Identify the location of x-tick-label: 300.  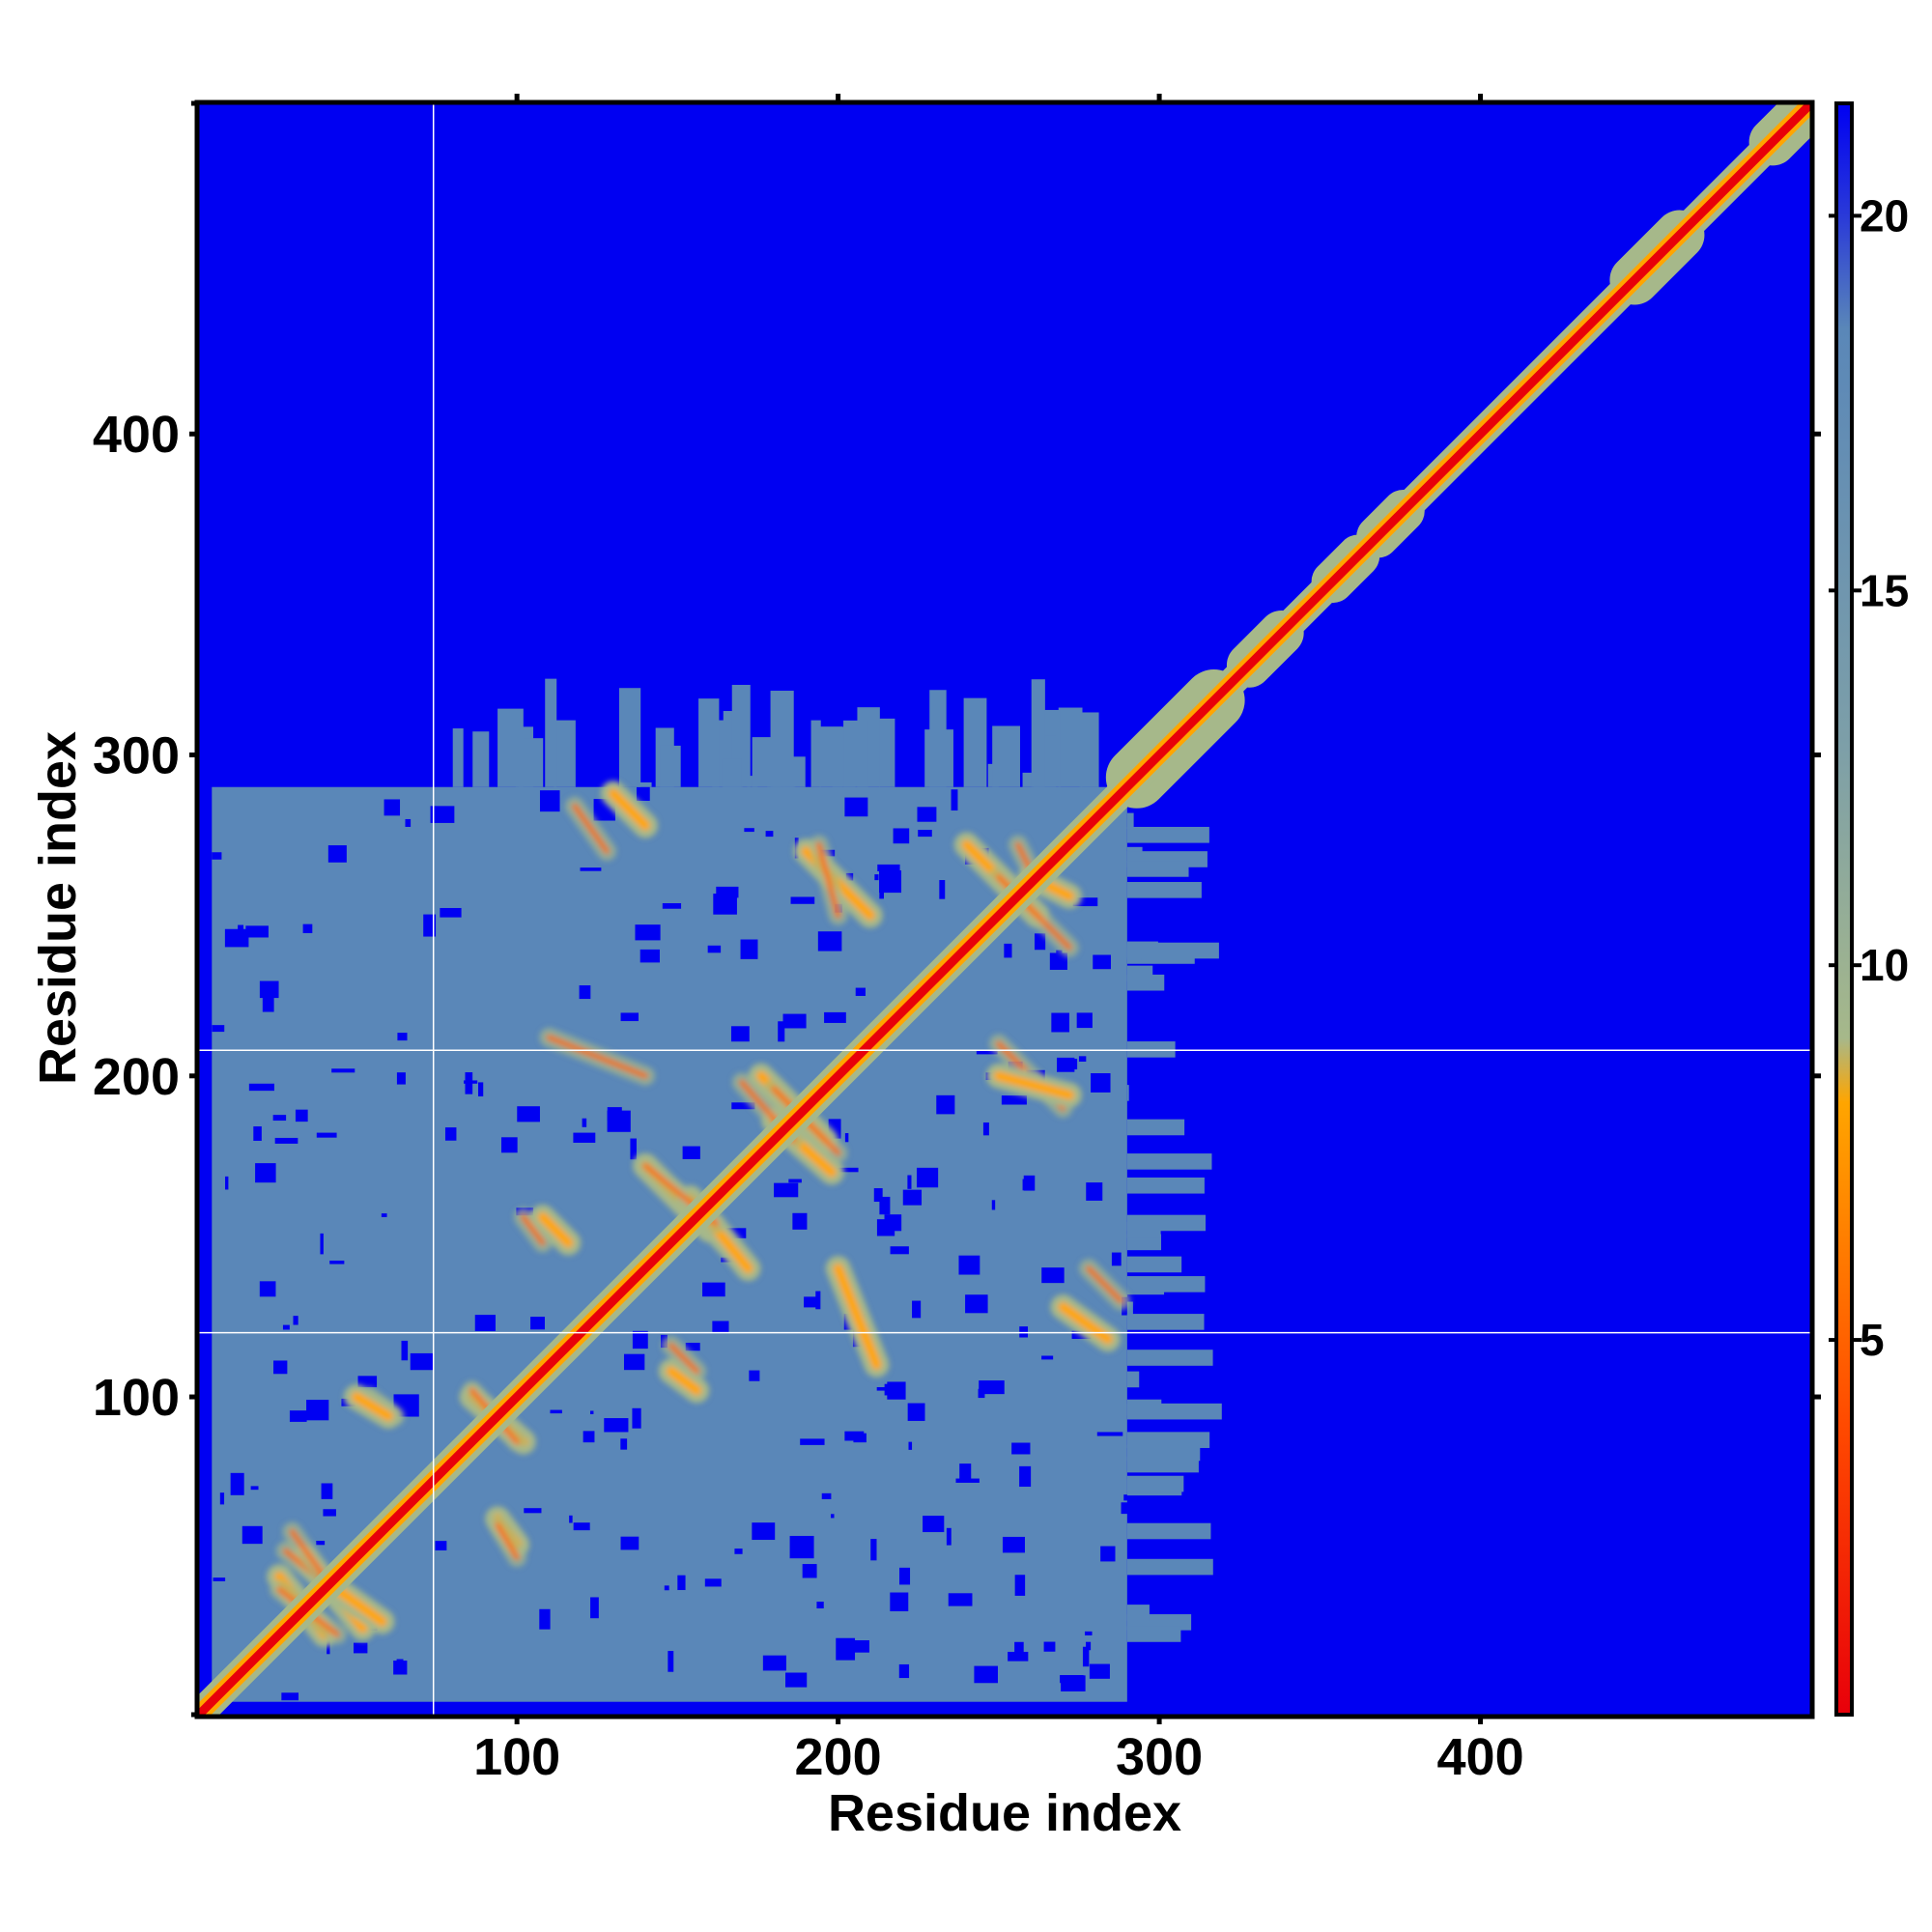
(1159, 1757).